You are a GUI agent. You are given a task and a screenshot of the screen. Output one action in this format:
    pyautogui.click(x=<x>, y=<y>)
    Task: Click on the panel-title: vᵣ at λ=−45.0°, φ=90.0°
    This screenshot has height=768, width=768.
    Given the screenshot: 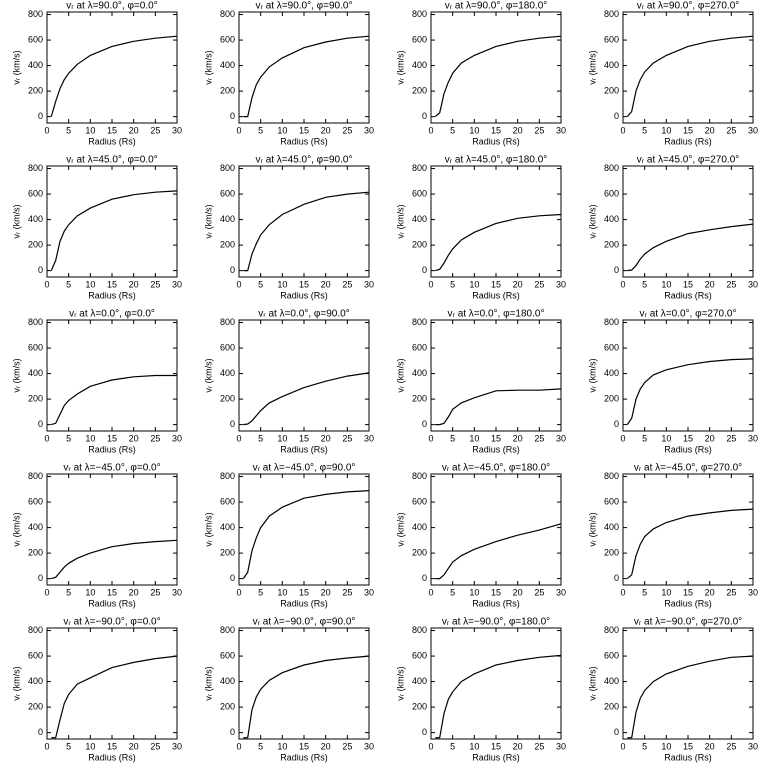 What is the action you would take?
    pyautogui.click(x=304, y=468)
    